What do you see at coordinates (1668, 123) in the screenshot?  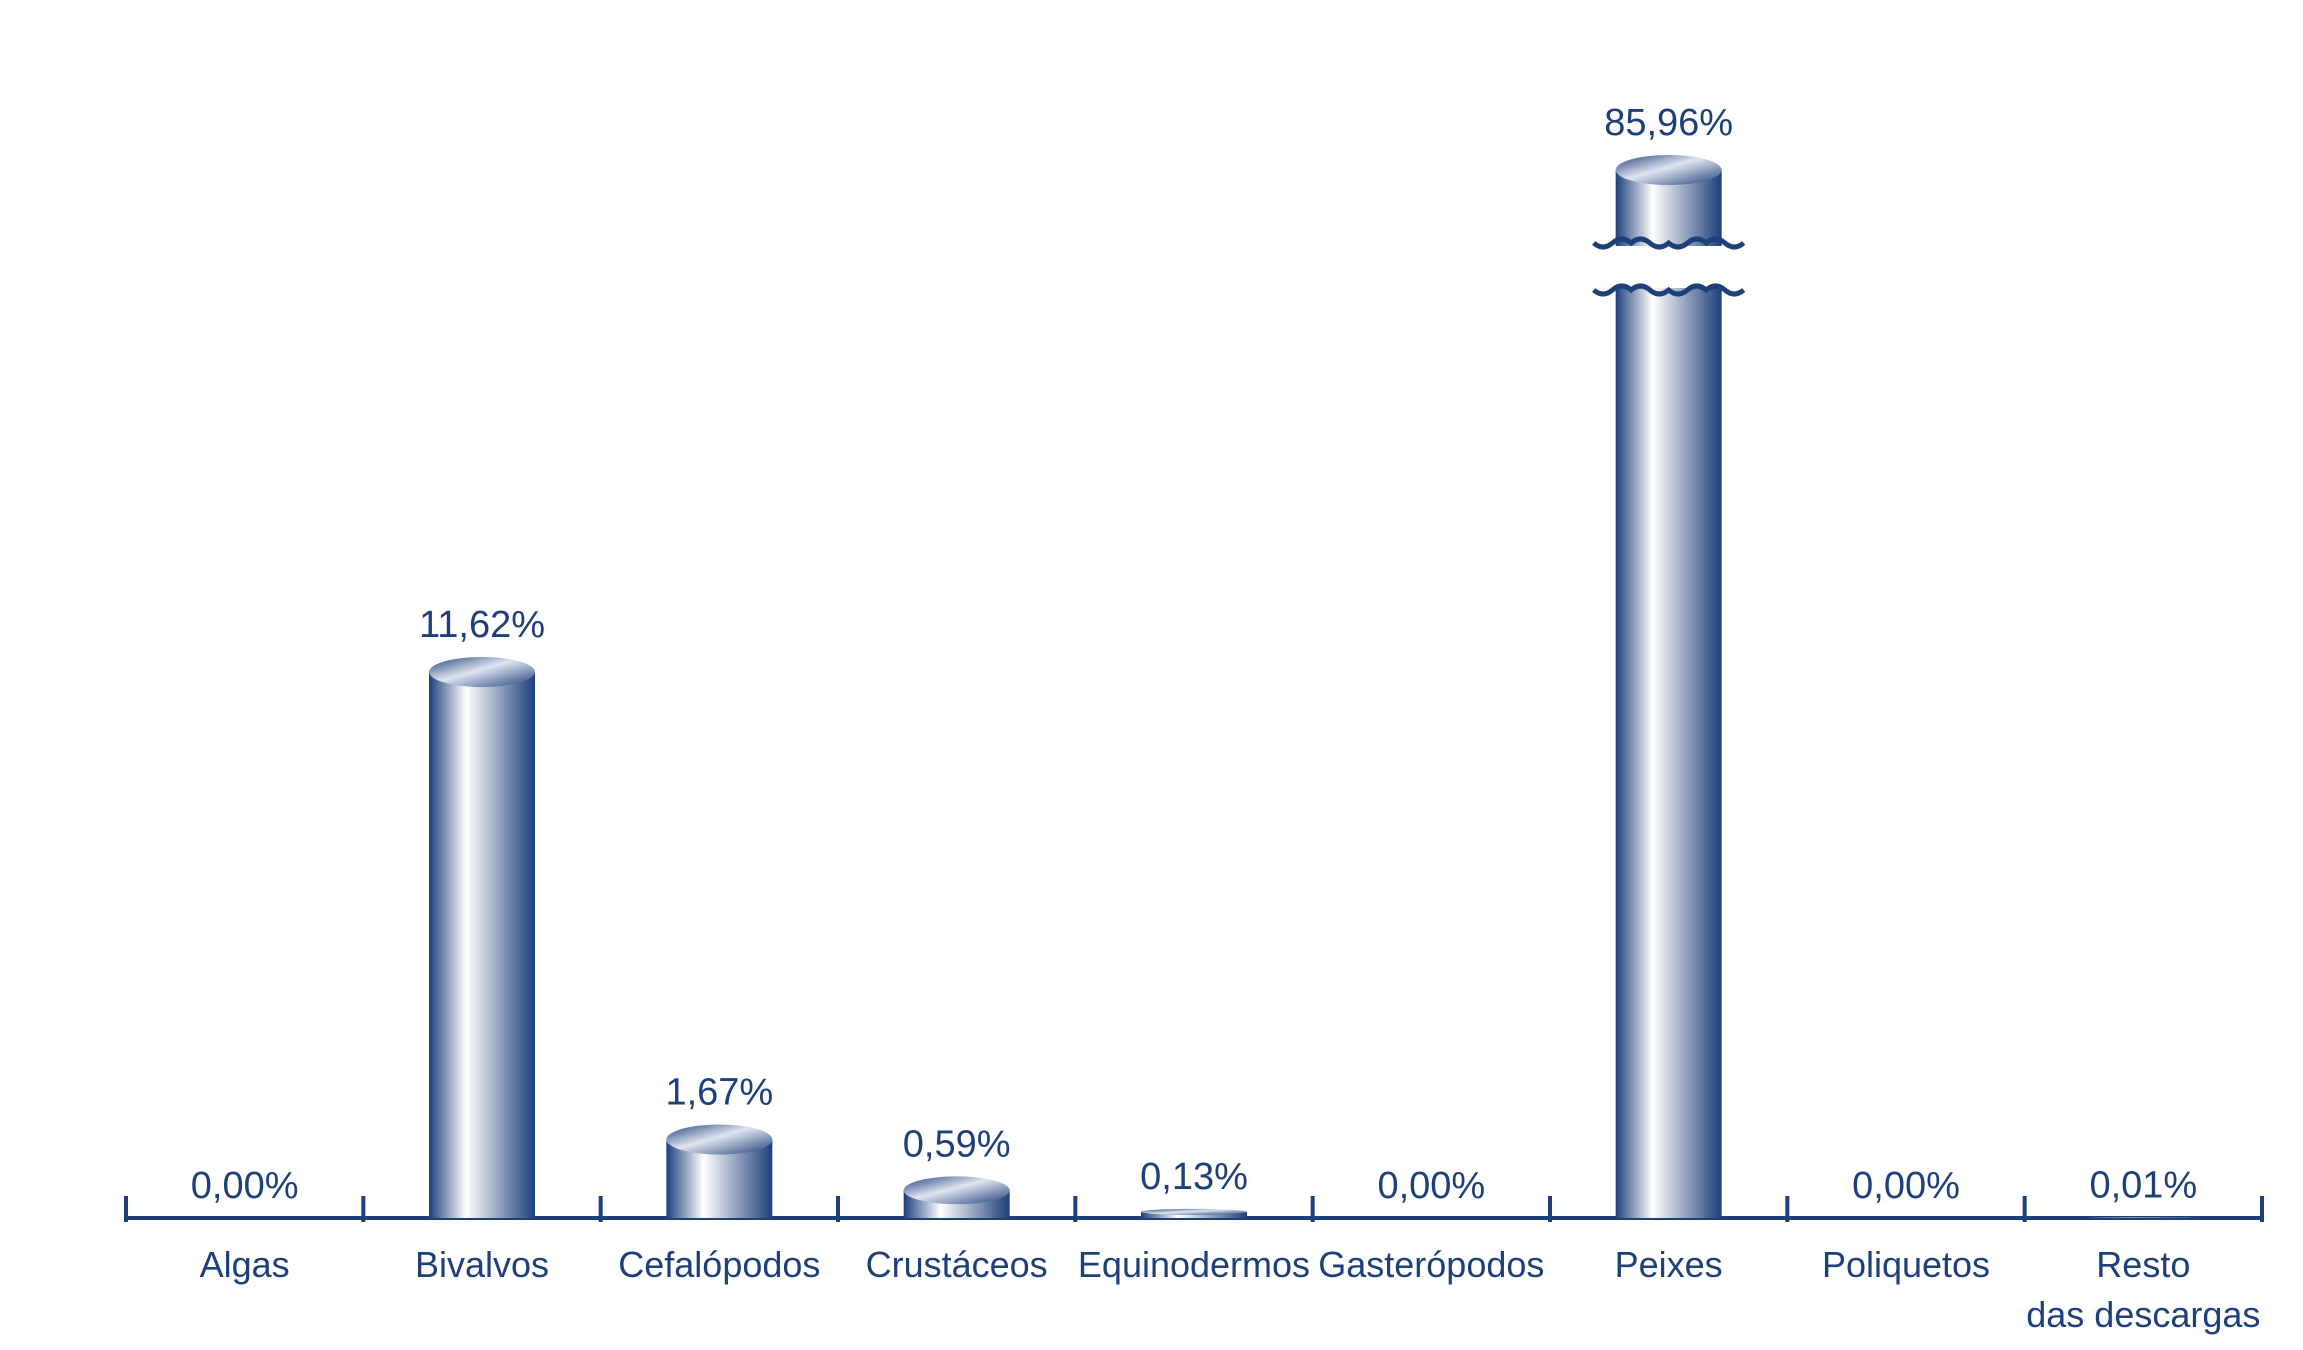 I see `value-label: 85,96%` at bounding box center [1668, 123].